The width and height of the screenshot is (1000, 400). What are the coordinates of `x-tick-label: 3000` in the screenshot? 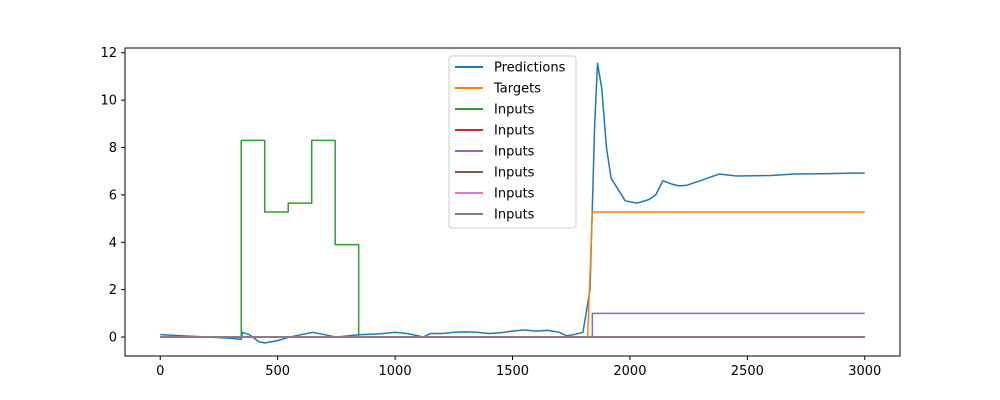 It's located at (864, 371).